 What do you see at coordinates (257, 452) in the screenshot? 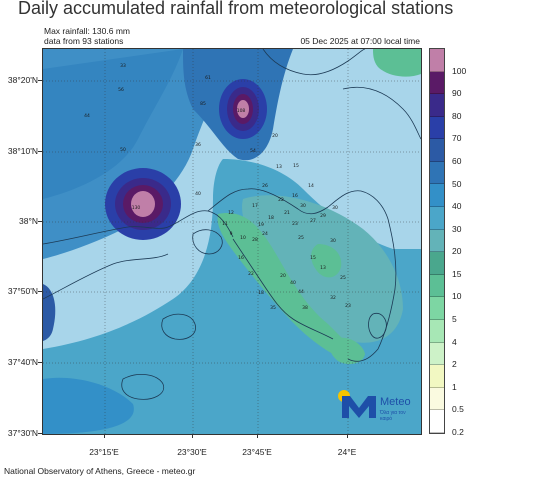
I see `lon-label-23-45: 23°45'E` at bounding box center [257, 452].